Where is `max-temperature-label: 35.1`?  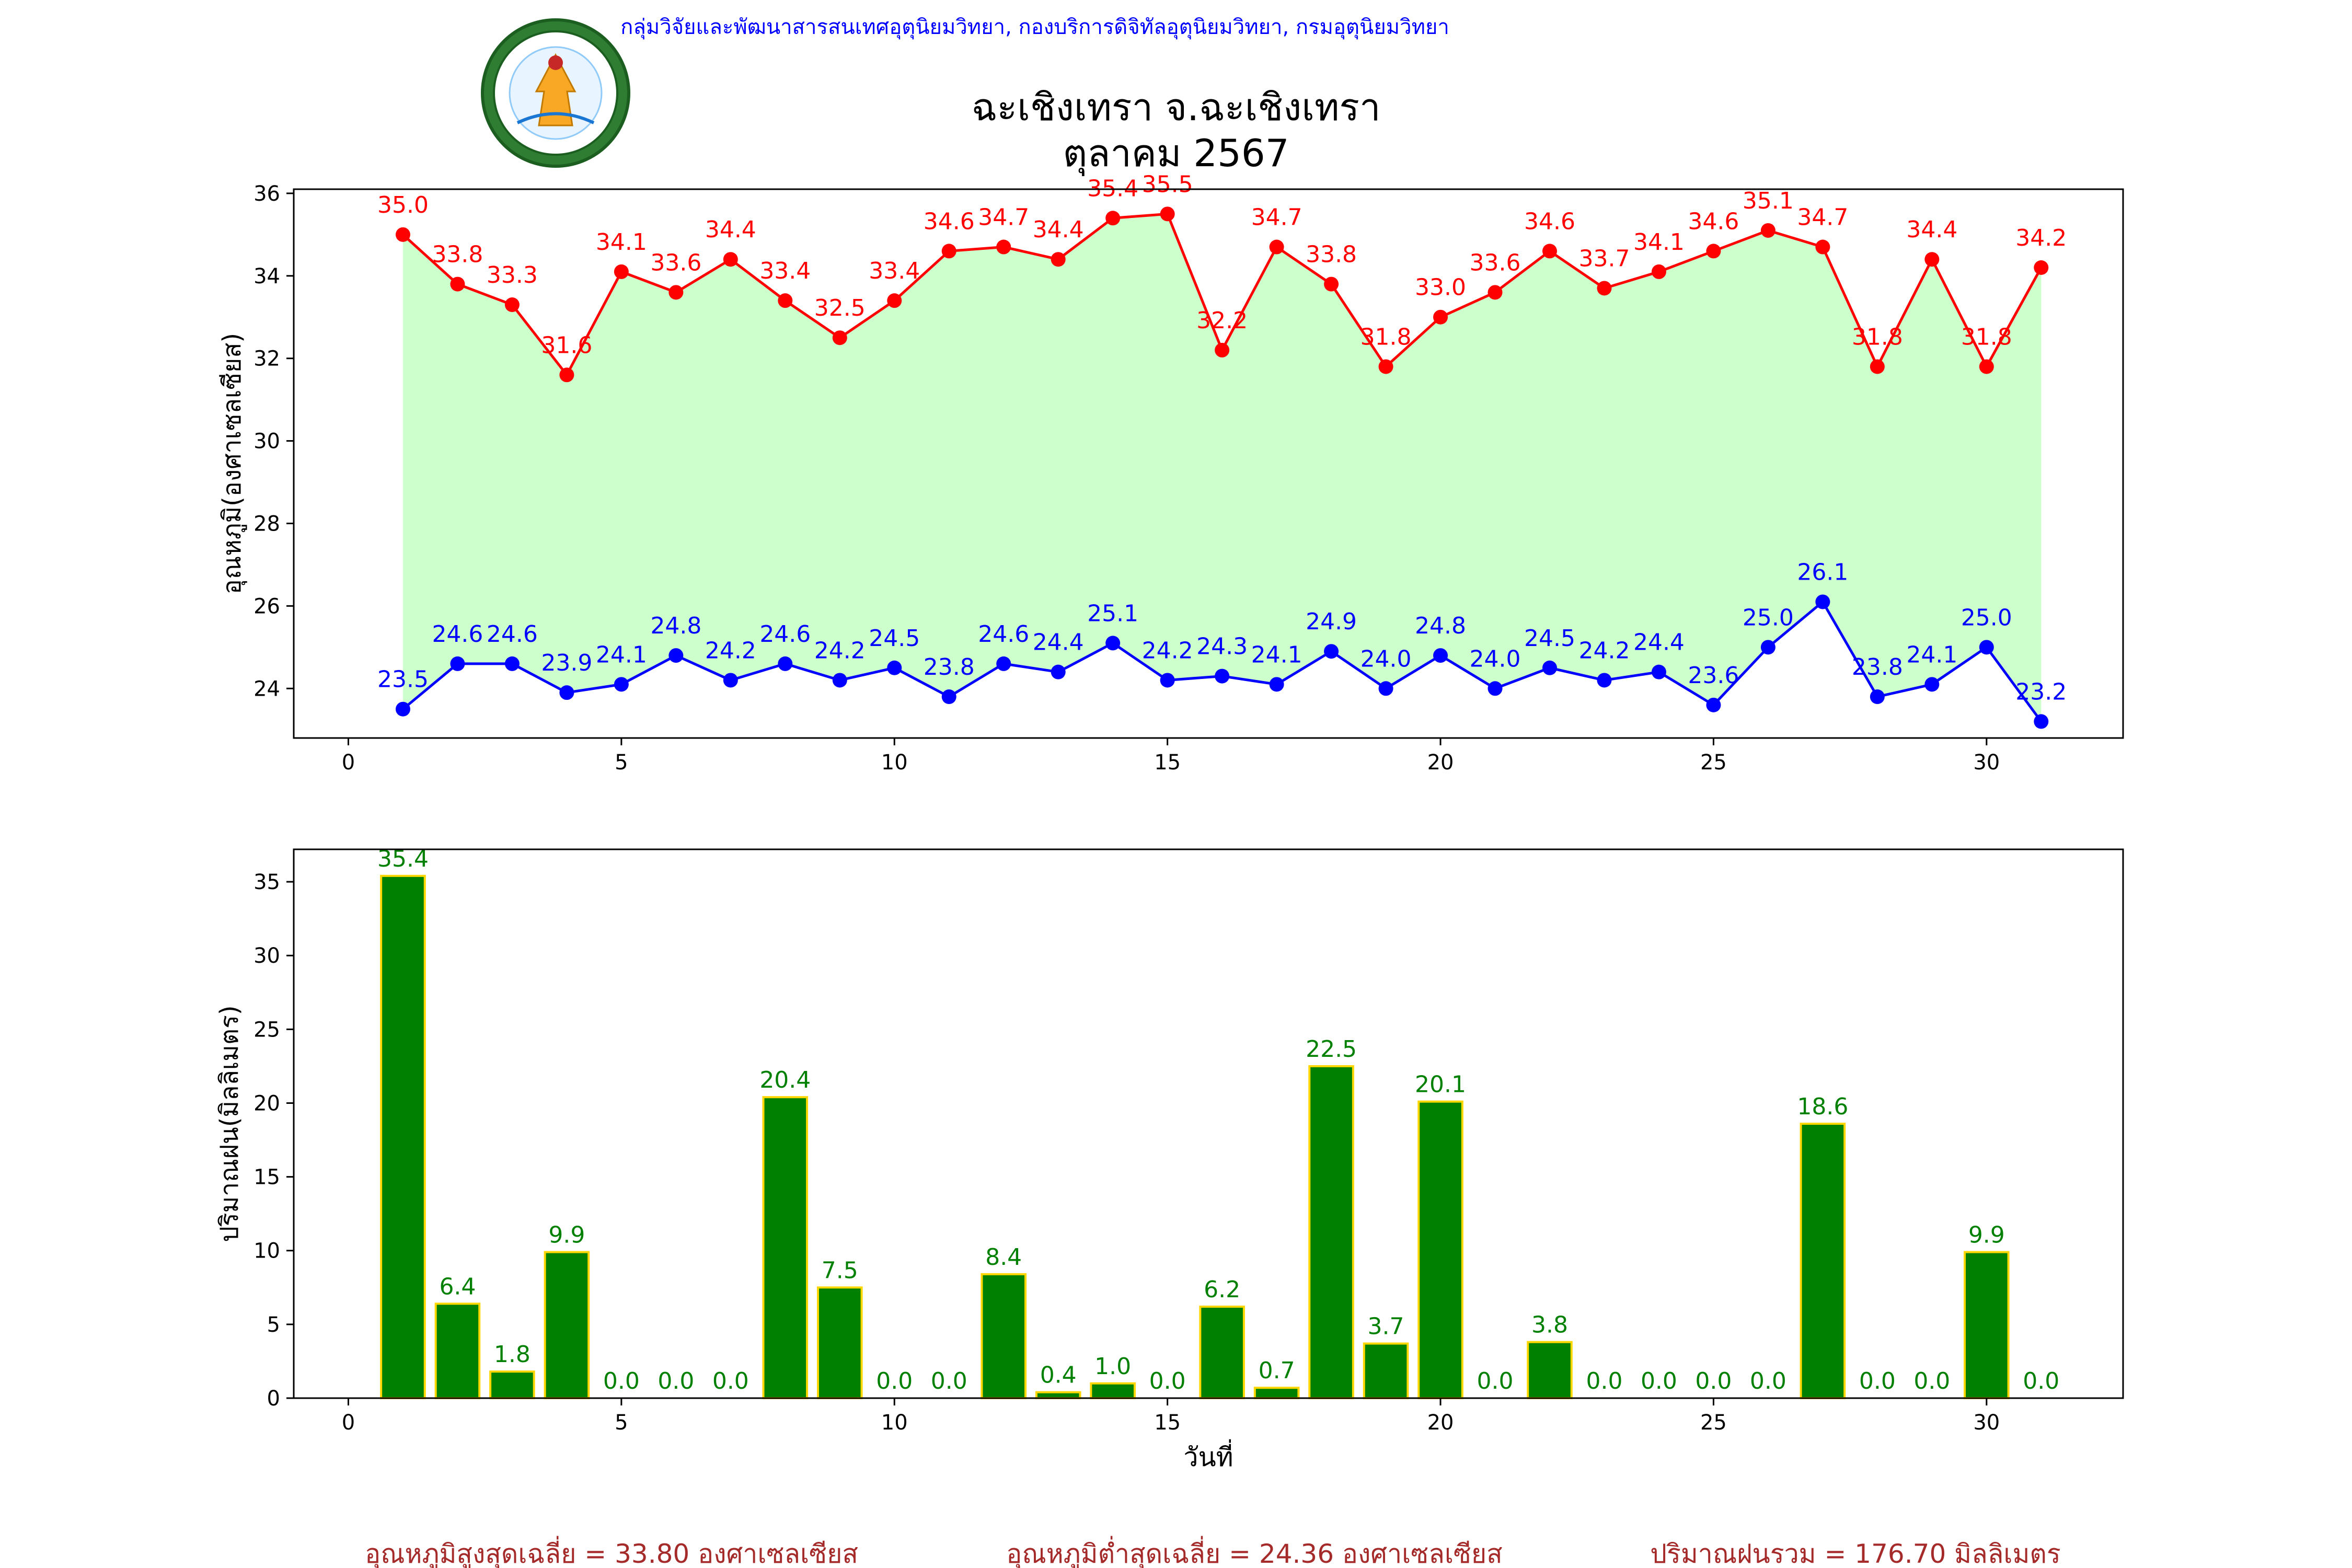 max-temperature-label: 35.1 is located at coordinates (1768, 201).